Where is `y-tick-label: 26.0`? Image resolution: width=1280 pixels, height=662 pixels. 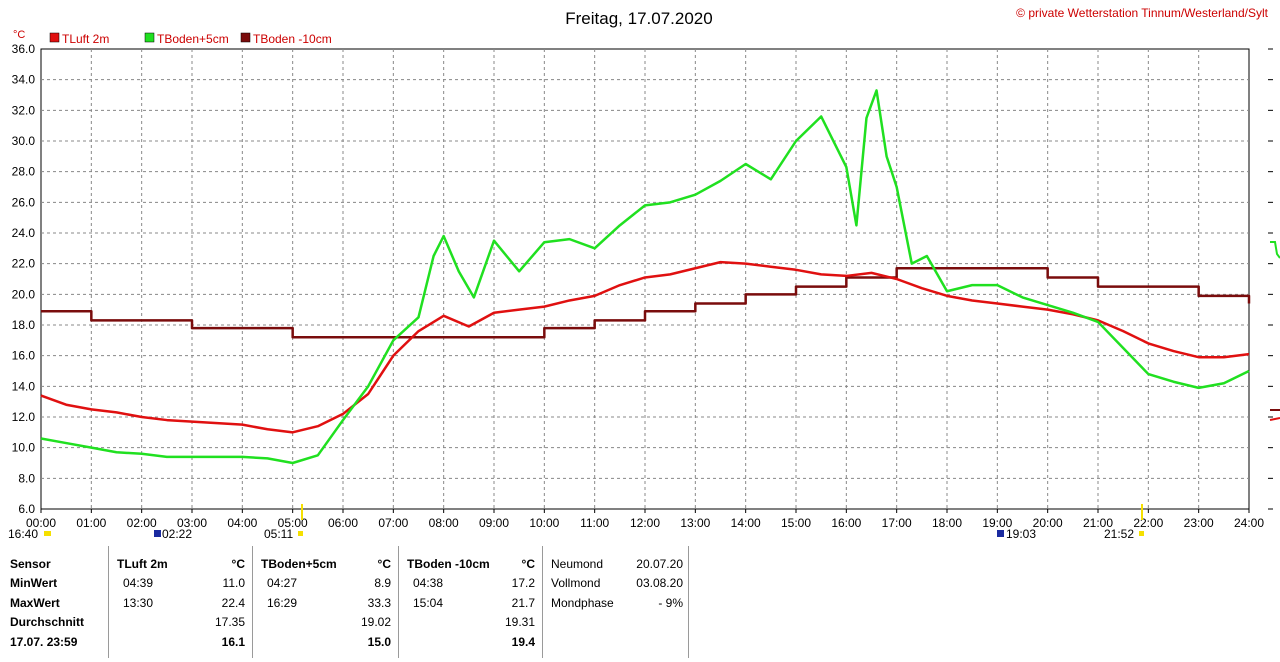
y-tick-label: 26.0 is located at coordinates (24, 202).